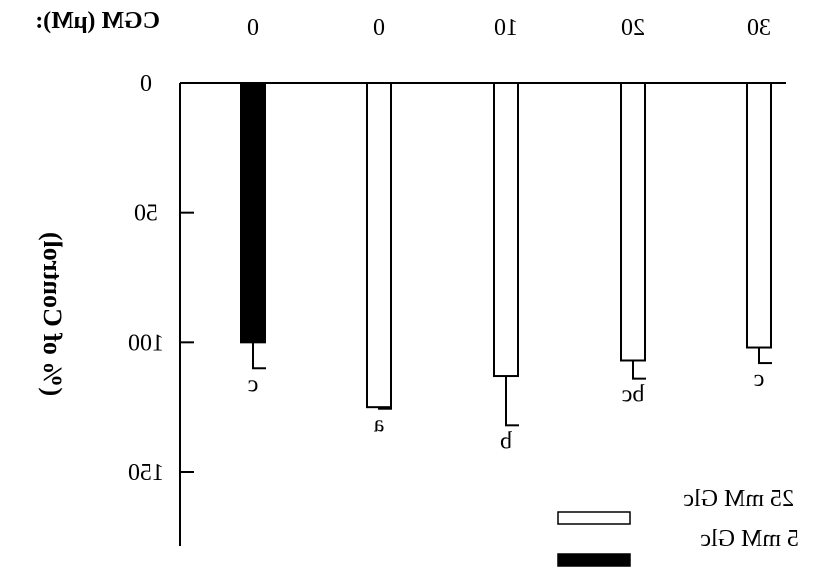 The height and width of the screenshot is (584, 827). I want to click on y-tick-label: 0, so click(146, 84).